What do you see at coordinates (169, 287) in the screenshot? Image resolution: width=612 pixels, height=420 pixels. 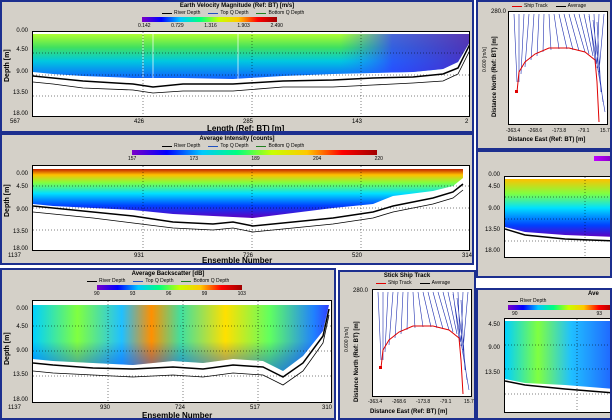 I see `backscatter-colorbar` at bounding box center [169, 287].